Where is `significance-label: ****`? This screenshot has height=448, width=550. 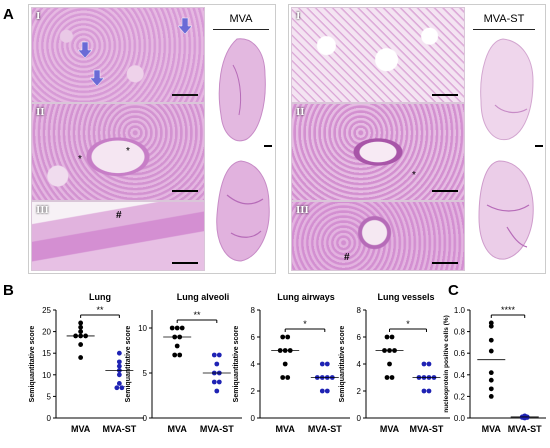 significance-label: **** is located at coordinates (508, 310).